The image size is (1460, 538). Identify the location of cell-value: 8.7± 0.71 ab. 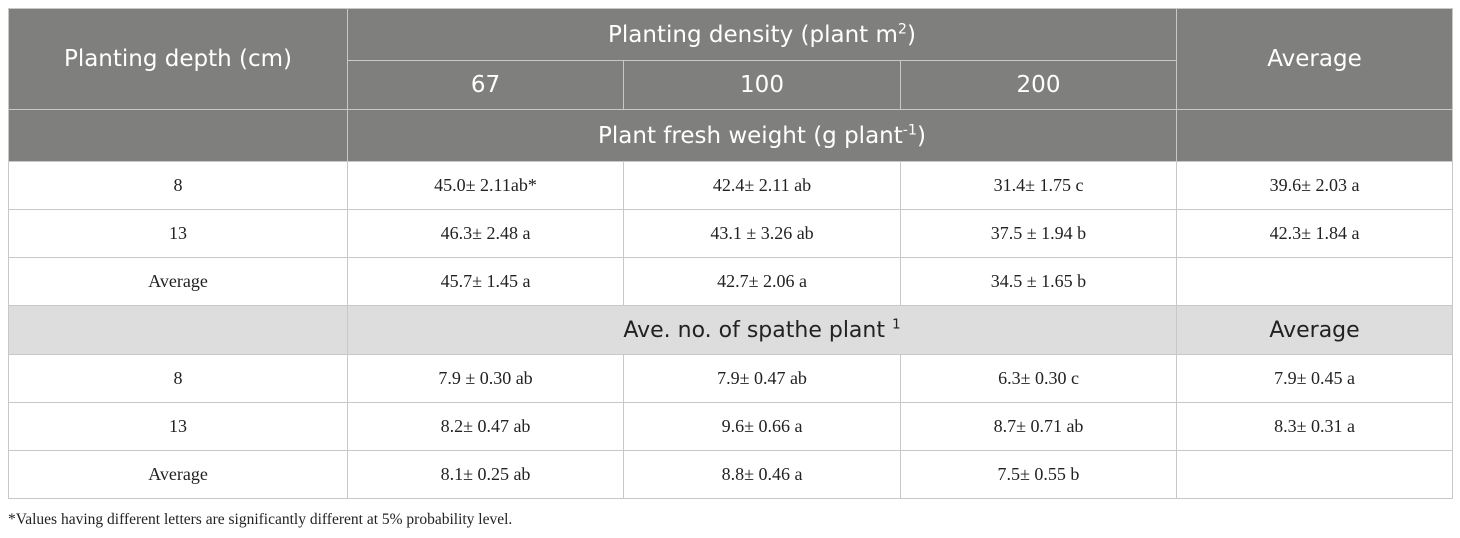
(1038, 426).